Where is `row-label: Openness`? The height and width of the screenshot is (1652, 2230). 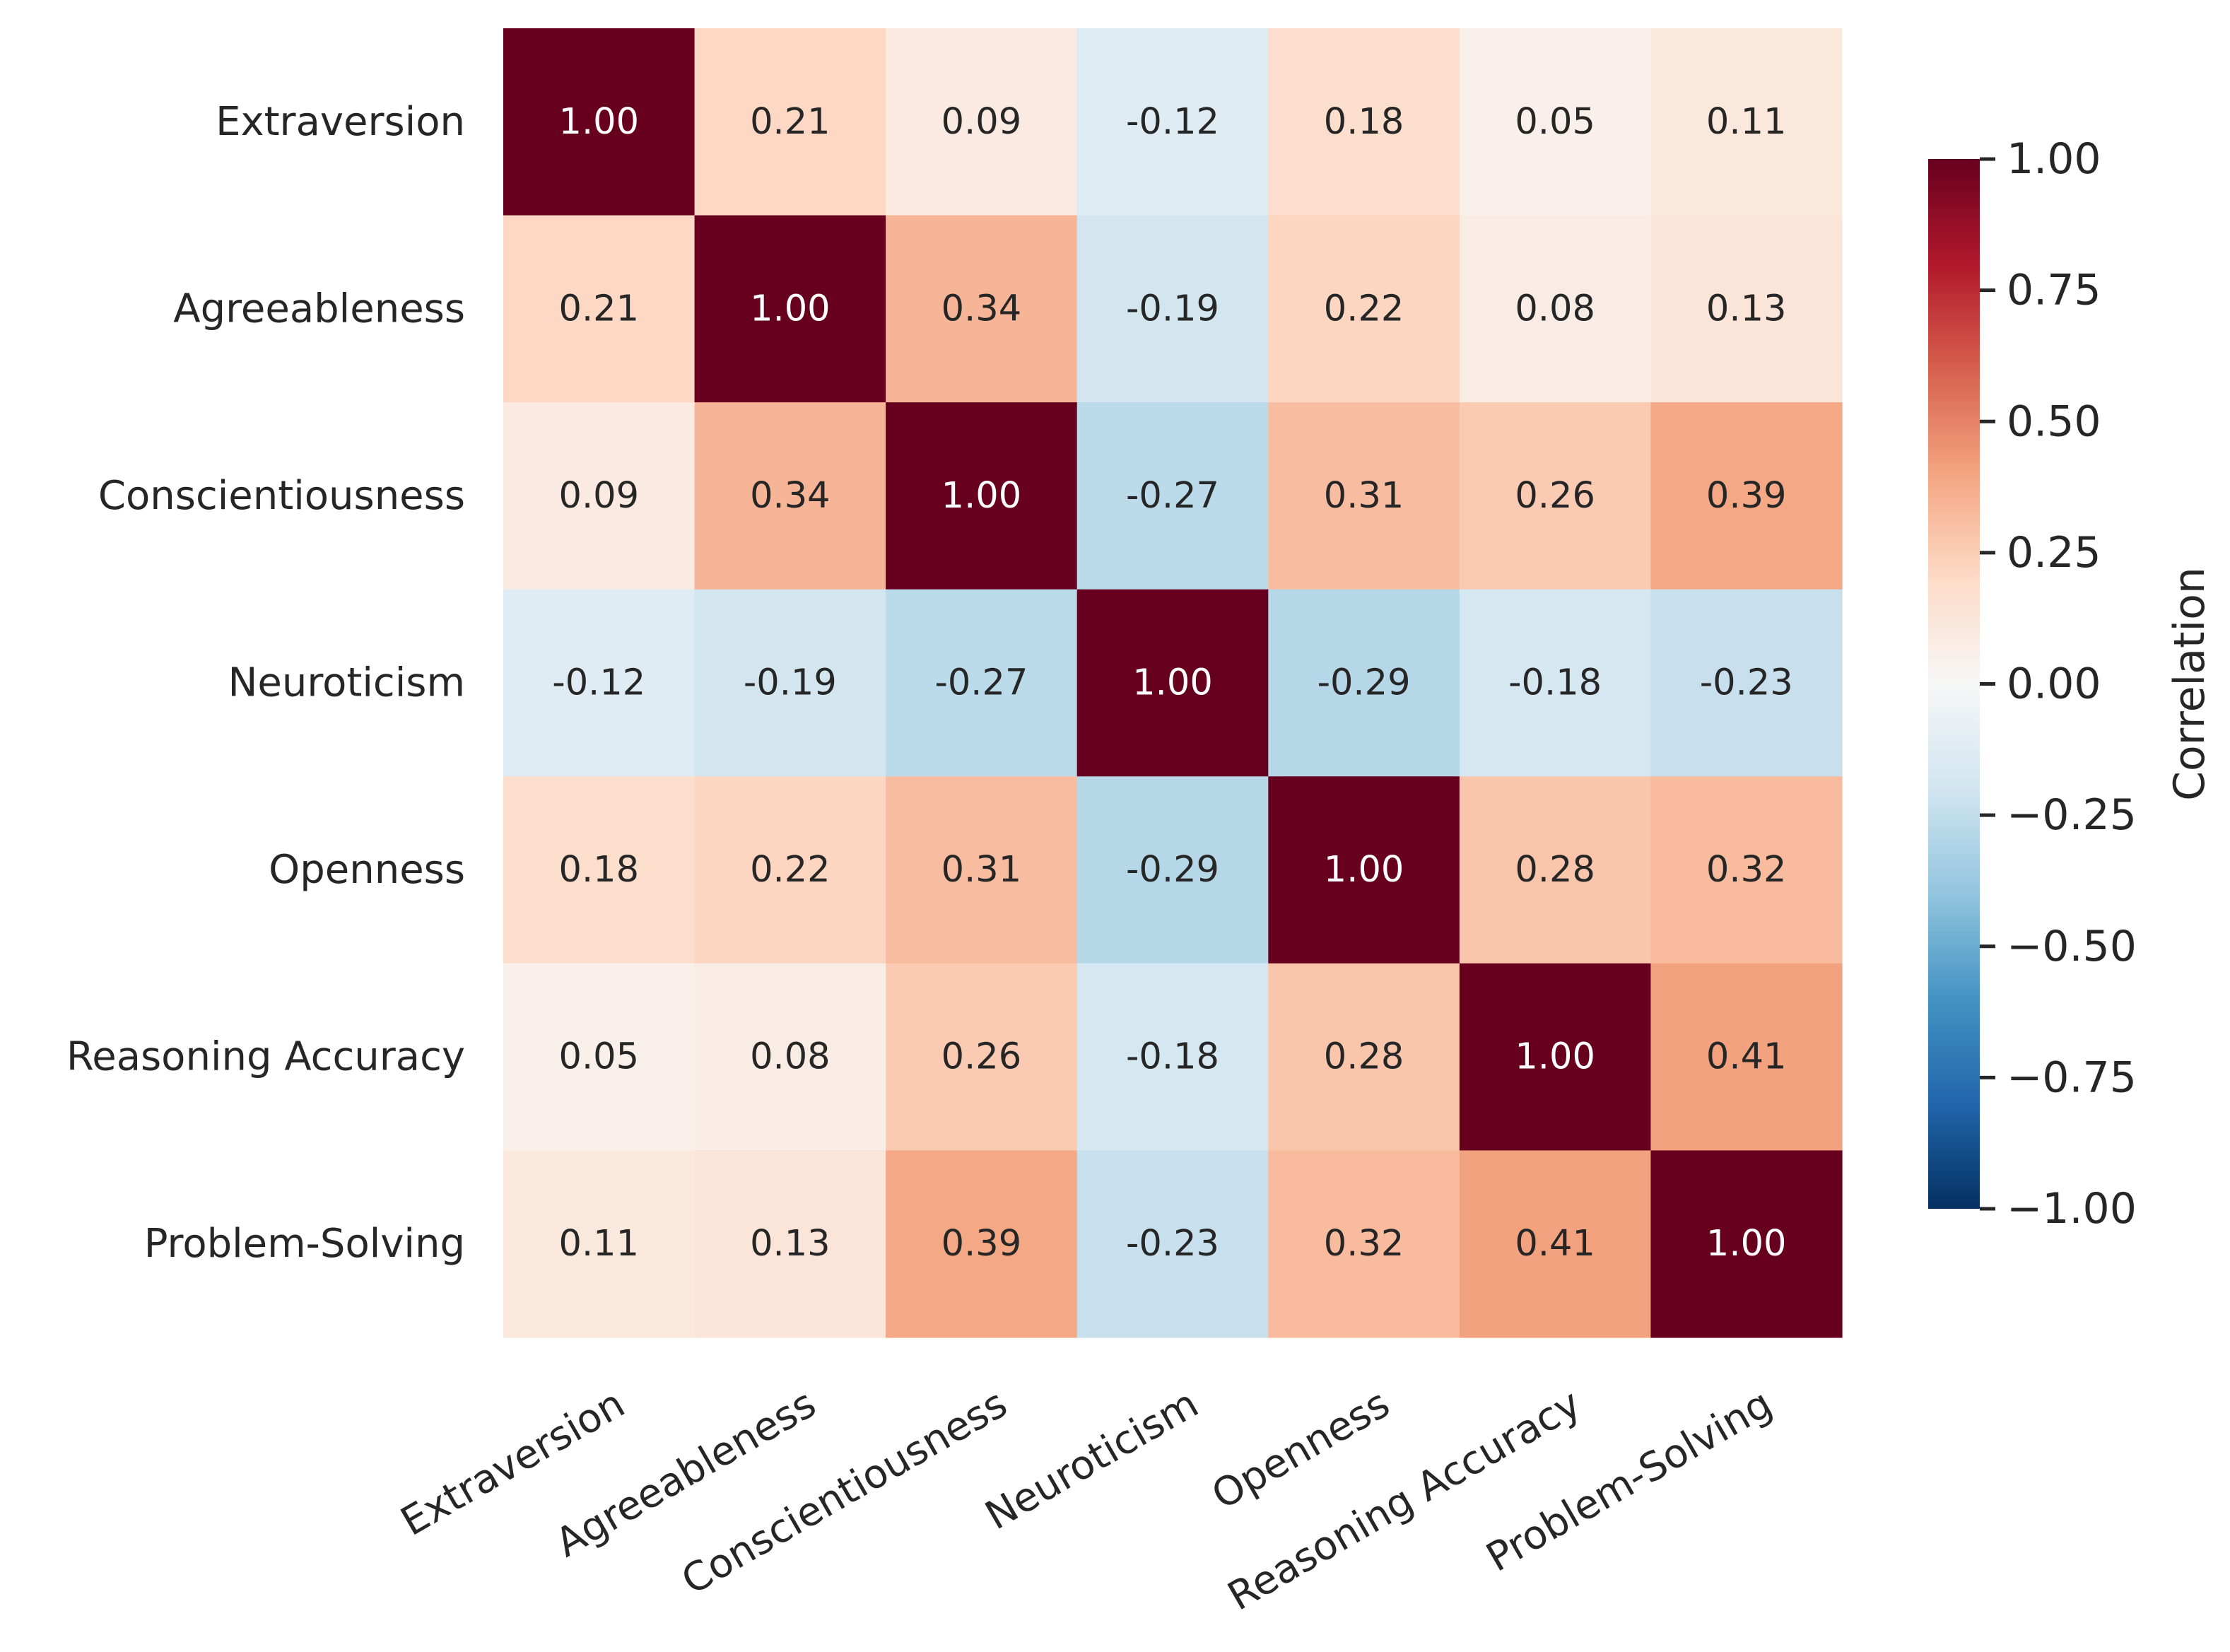
row-label: Openness is located at coordinates (367, 870).